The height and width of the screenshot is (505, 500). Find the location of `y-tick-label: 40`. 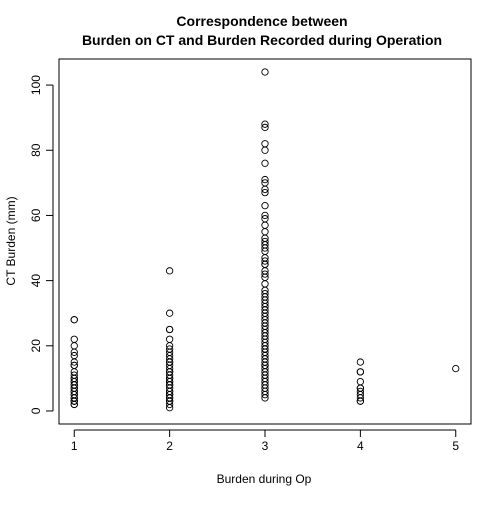

y-tick-label: 40 is located at coordinates (36, 281).